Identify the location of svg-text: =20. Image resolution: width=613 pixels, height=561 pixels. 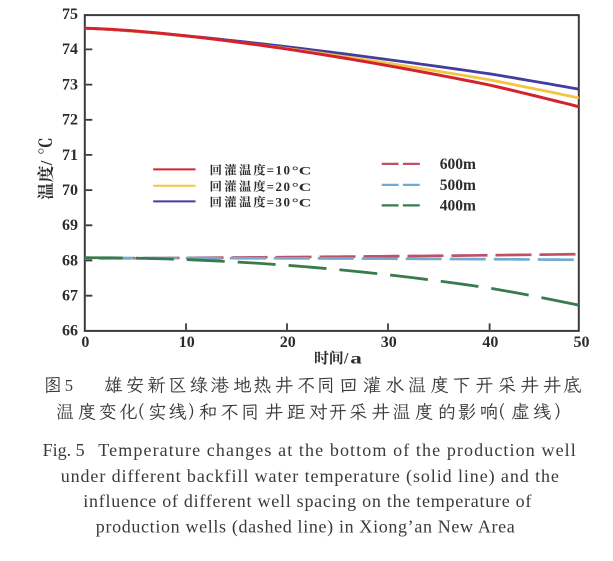
(279, 186).